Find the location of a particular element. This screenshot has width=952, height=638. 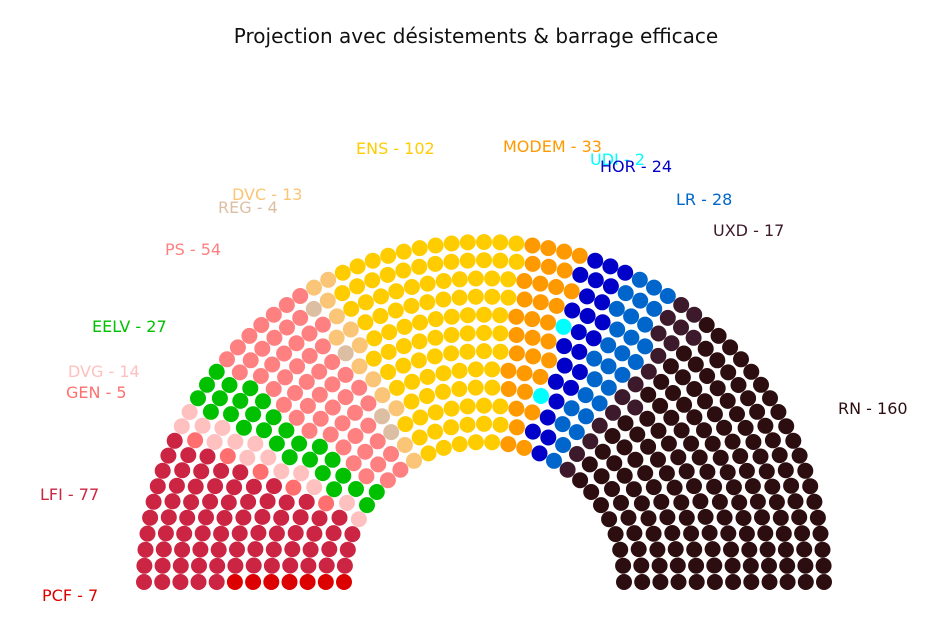

party-label-hor: HOR - 24 is located at coordinates (636, 166).